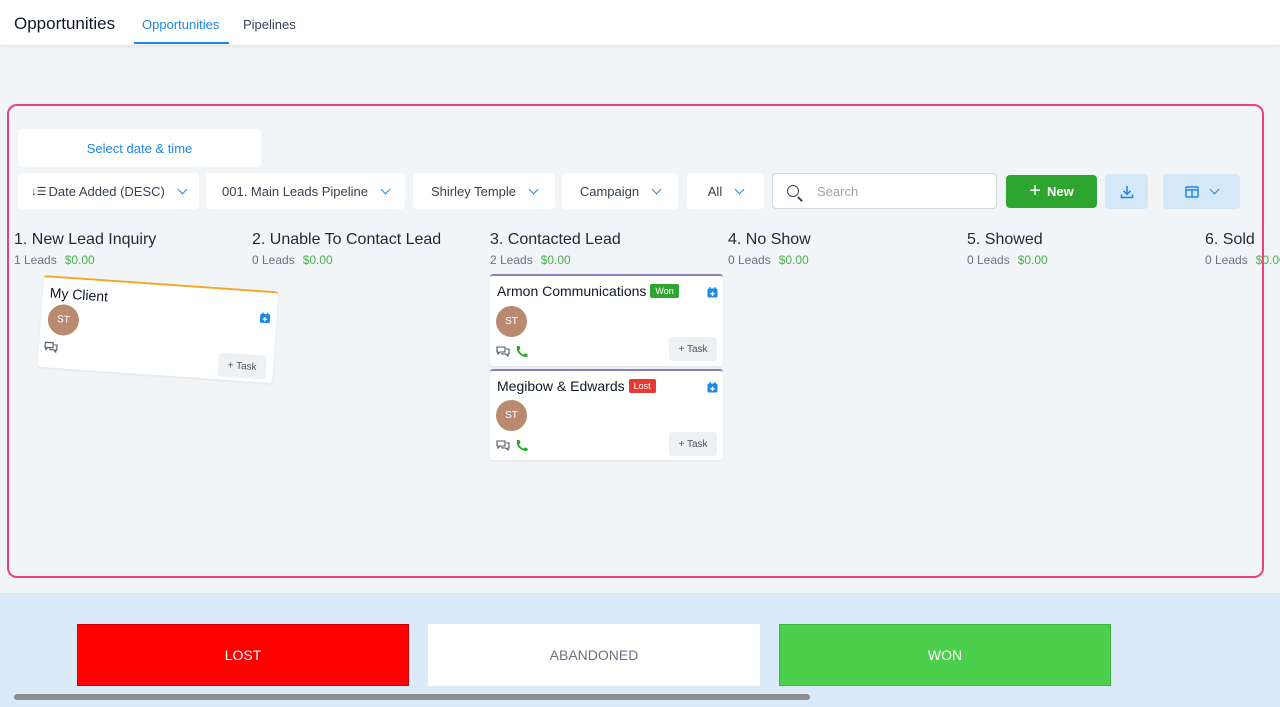 This screenshot has height=707, width=1280. Describe the element at coordinates (79, 294) in the screenshot. I see `card-title: My Client` at that location.